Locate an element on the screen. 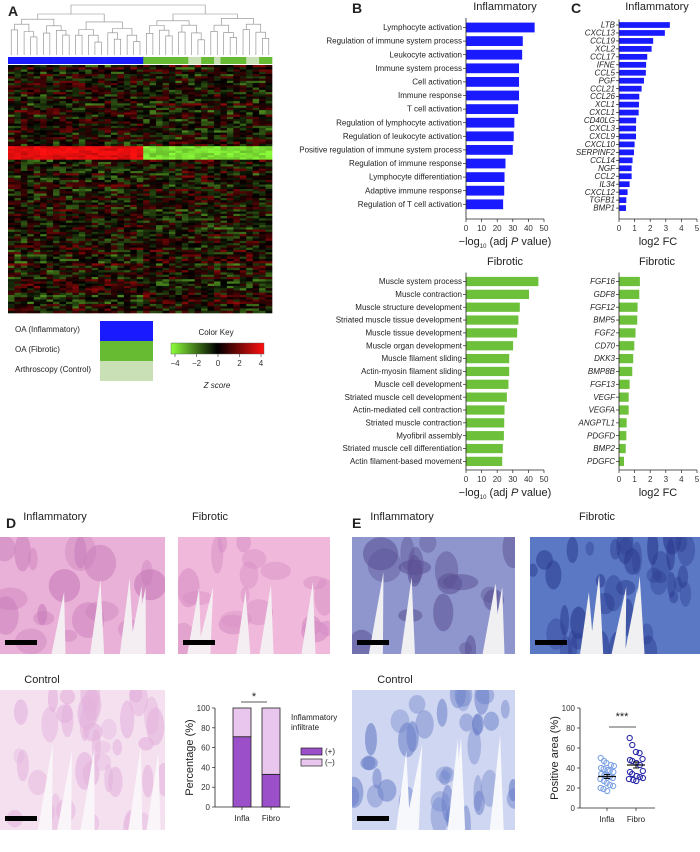 This screenshot has height=852, width=700. y-tick-label: 40 is located at coordinates (570, 768).